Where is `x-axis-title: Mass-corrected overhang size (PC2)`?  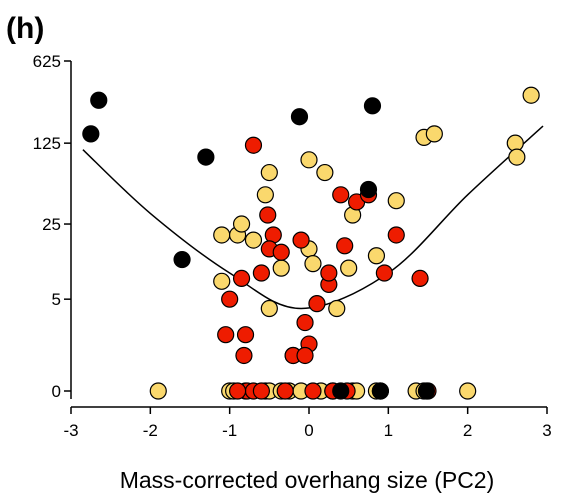 x-axis-title: Mass-corrected overhang size (PC2) is located at coordinates (307, 480).